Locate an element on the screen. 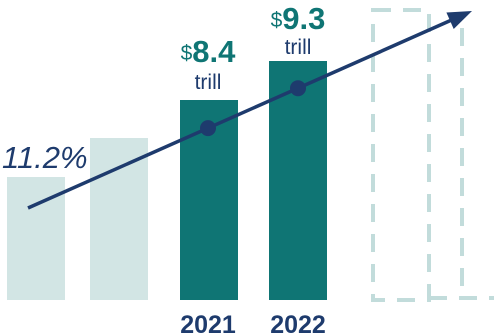 This screenshot has height=336, width=496. value-label-2022: $9.3 is located at coordinates (298, 18).